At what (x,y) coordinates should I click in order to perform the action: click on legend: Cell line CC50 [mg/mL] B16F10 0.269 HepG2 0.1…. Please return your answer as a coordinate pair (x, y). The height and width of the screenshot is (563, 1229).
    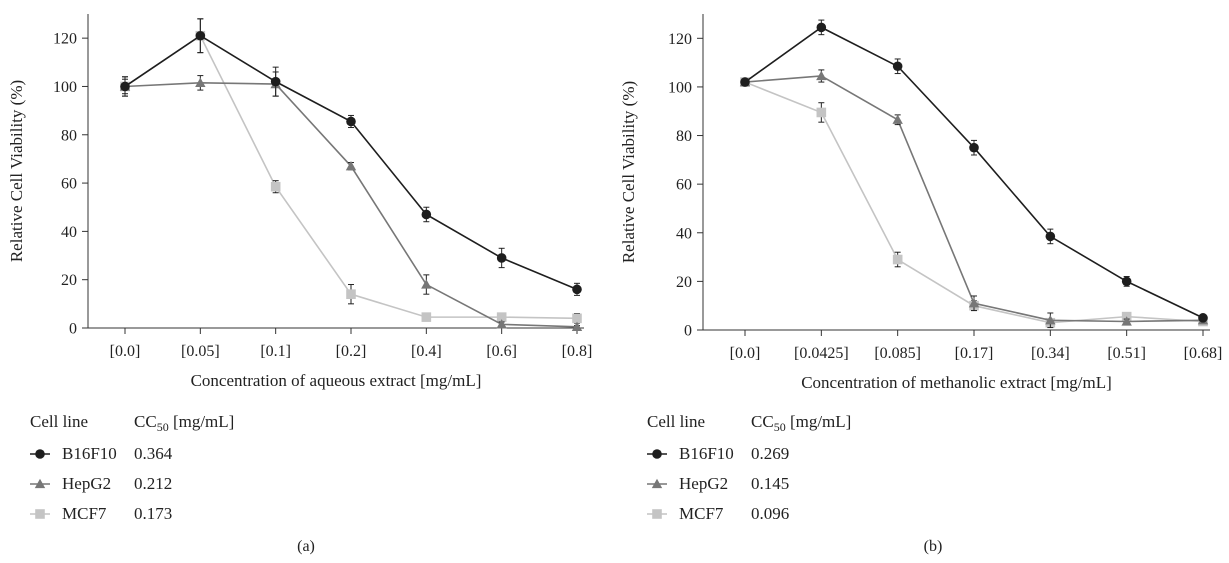
    Looking at the image, I should click on (749, 467).